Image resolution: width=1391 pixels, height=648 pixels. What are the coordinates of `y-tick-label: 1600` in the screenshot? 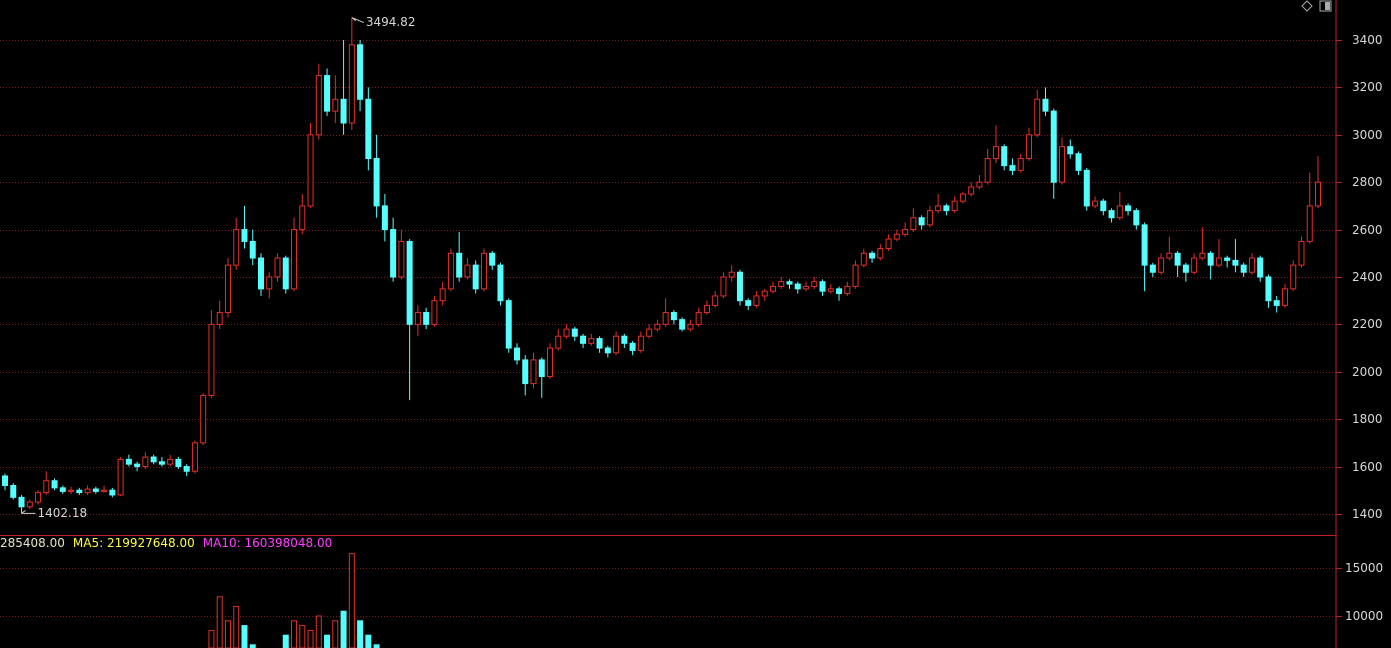 It's located at (1367, 467).